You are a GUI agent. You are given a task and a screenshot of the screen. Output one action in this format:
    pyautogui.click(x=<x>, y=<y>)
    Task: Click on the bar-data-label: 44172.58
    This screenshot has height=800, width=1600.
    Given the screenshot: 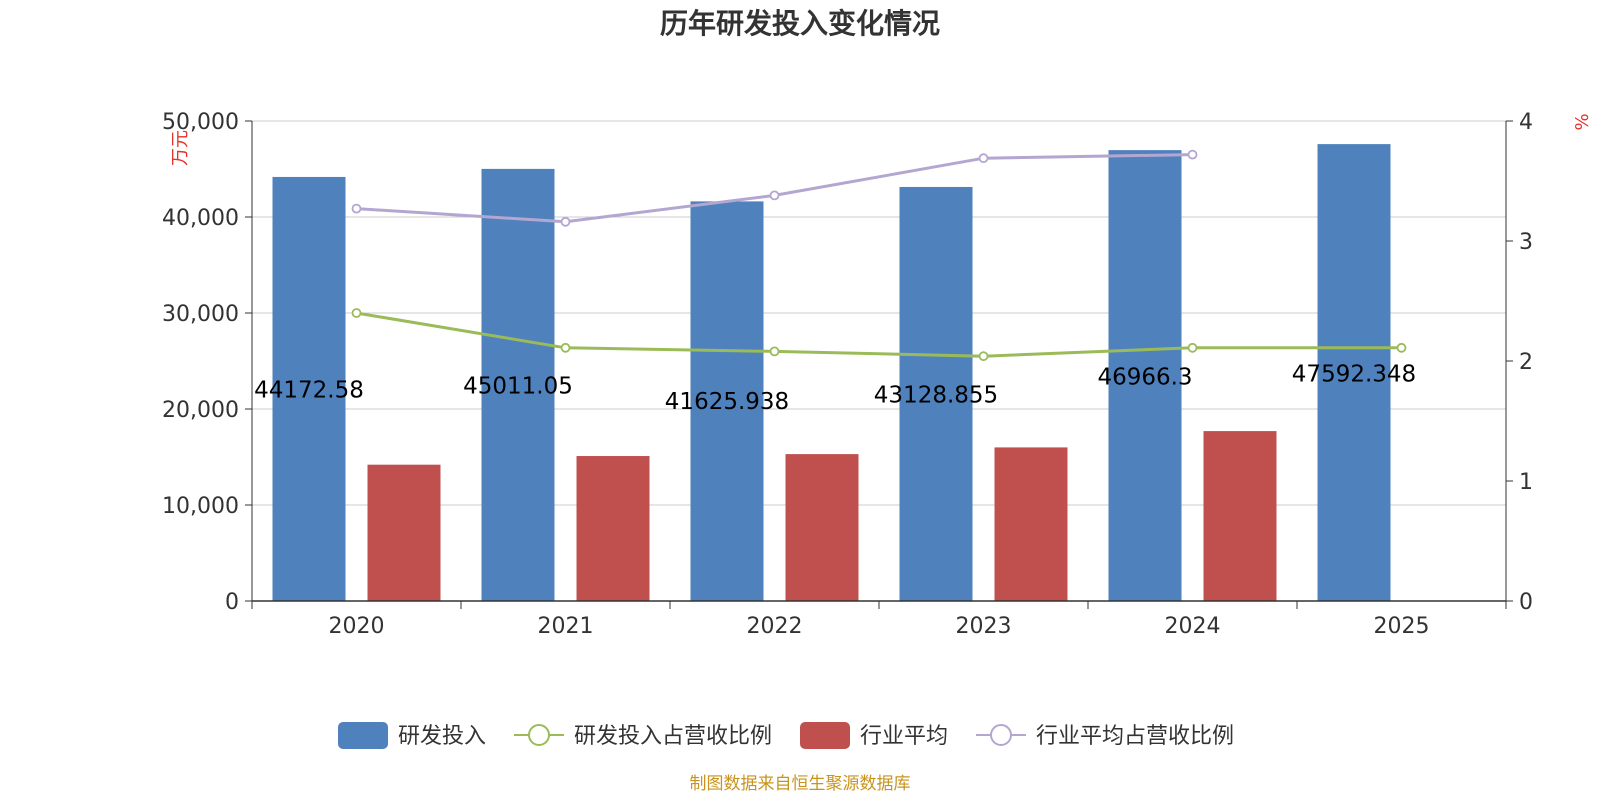 What is the action you would take?
    pyautogui.click(x=309, y=390)
    